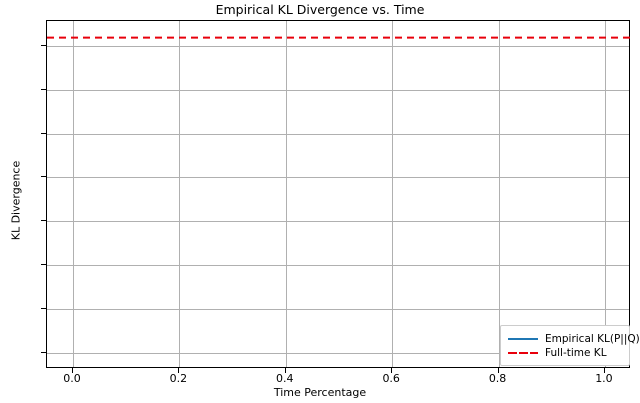 The image size is (640, 403). What do you see at coordinates (320, 392) in the screenshot?
I see `x-axis-label: Time Percentage` at bounding box center [320, 392].